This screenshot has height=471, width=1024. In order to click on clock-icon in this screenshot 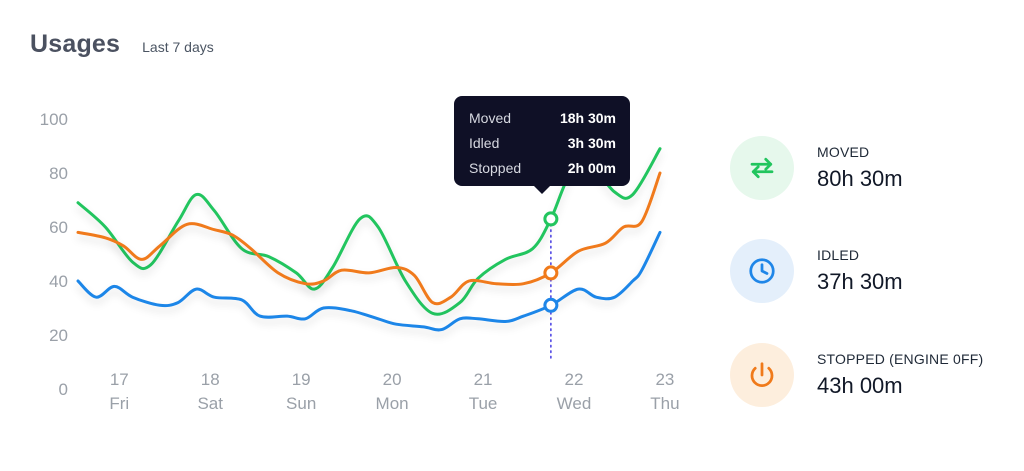, I will do `click(762, 271)`.